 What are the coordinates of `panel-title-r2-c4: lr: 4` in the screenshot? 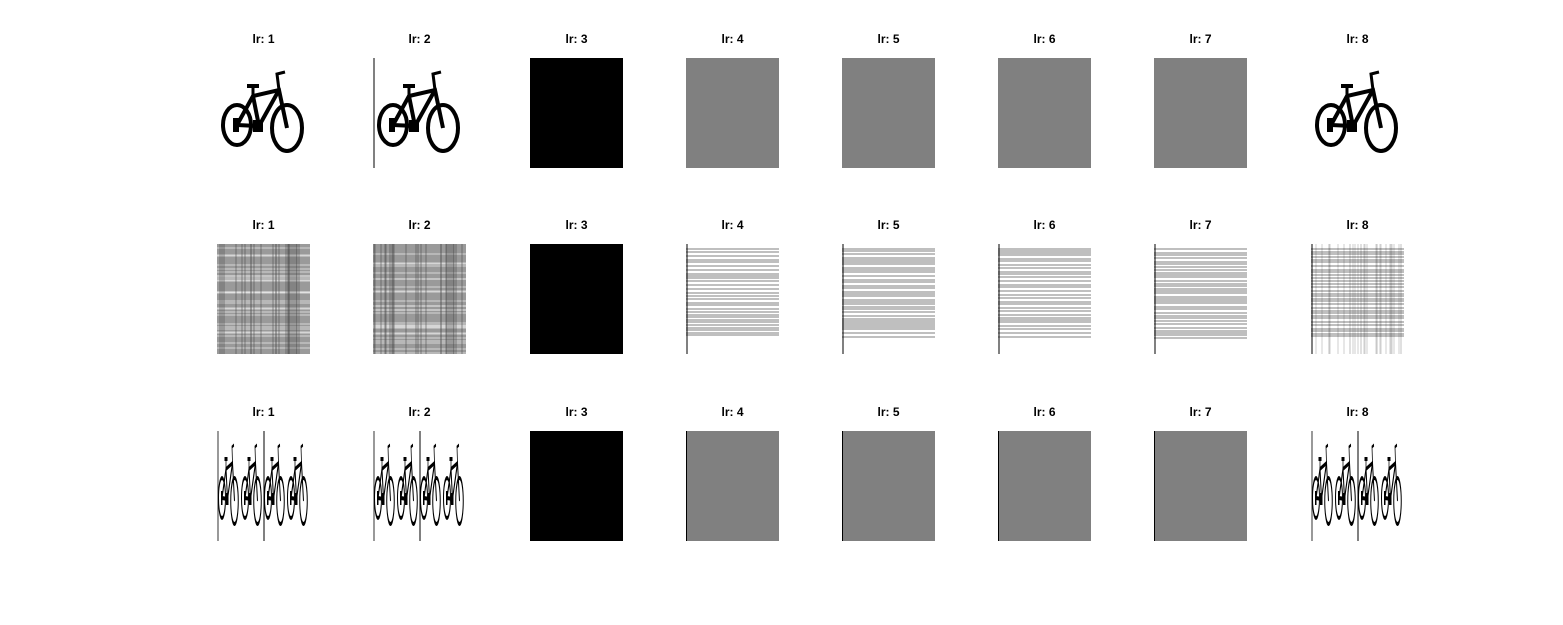 It's located at (732, 225).